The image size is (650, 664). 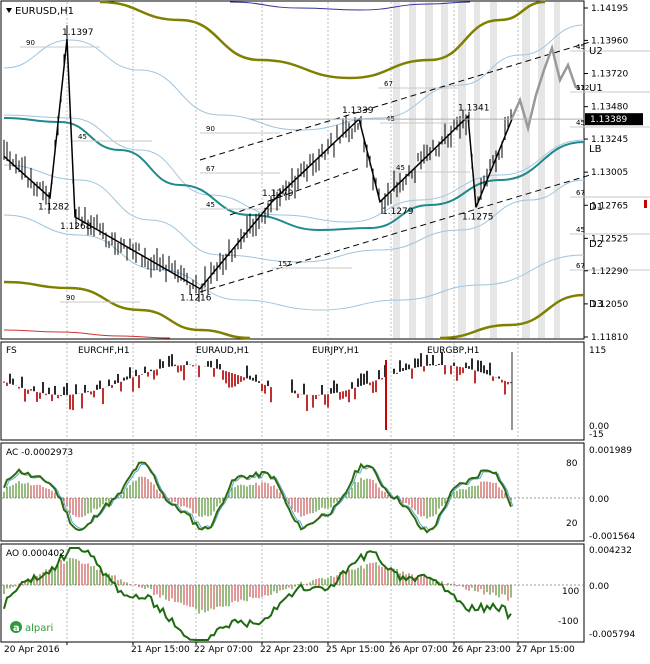 I want to click on y-tick-label: 1.12765, so click(x=609, y=206).